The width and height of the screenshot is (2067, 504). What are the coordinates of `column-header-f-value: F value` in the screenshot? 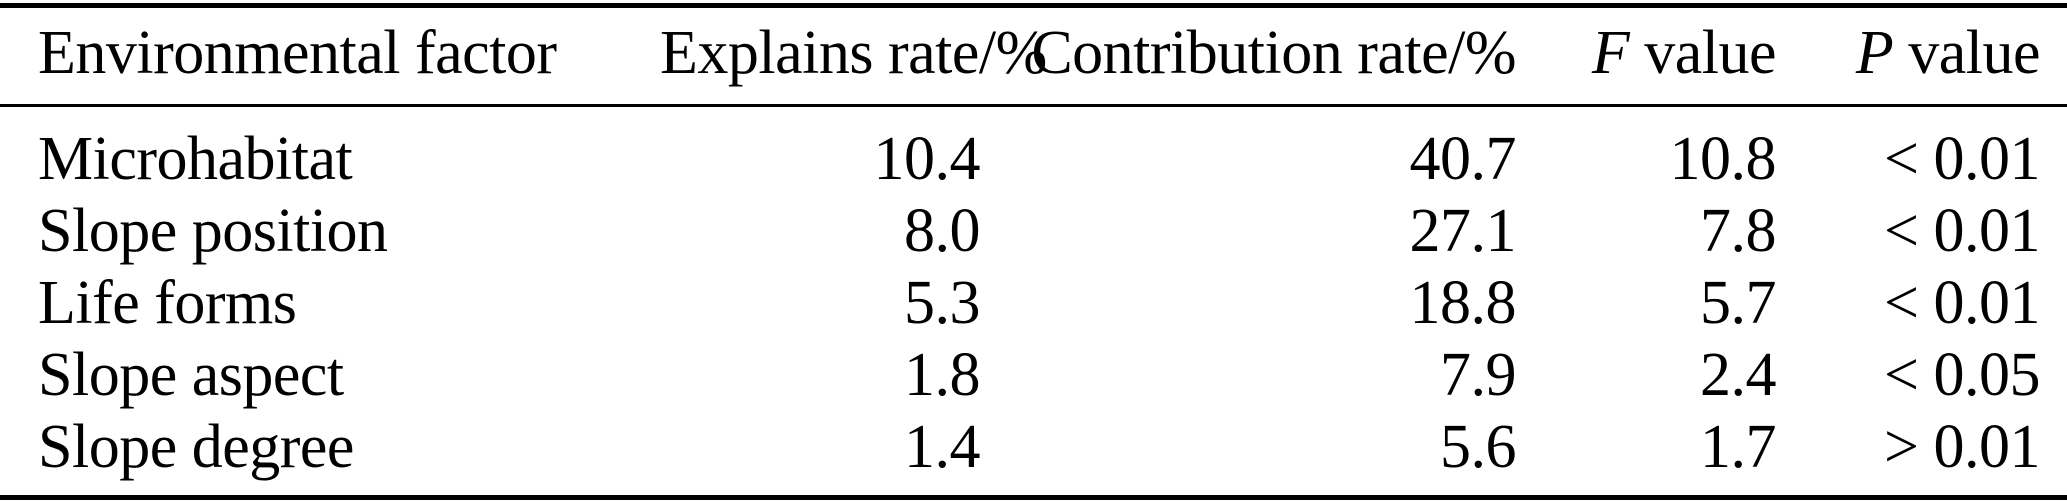 It's located at (1646, 56).